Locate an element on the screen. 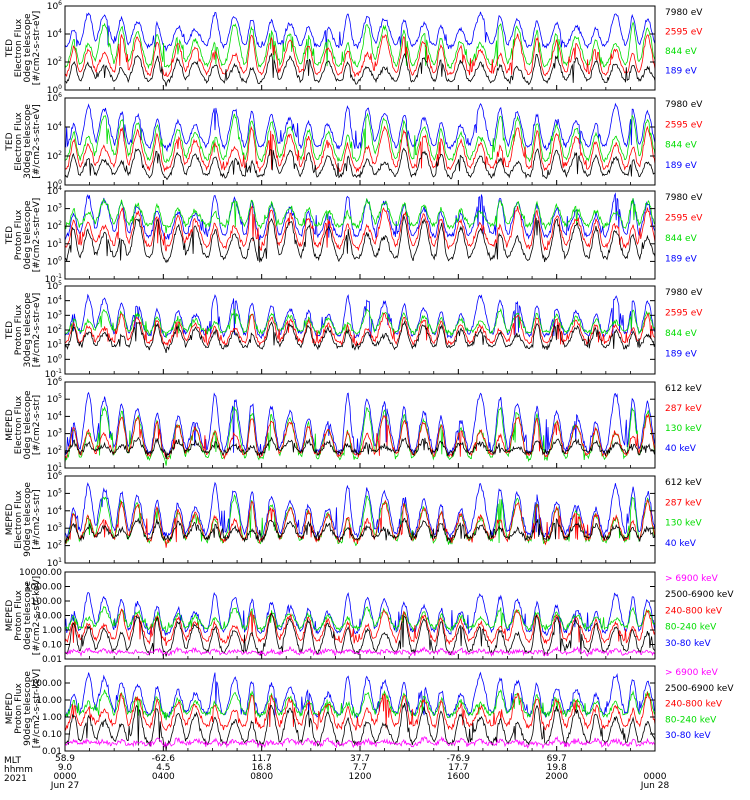  legend-entry: 30-80 keV is located at coordinates (688, 644).